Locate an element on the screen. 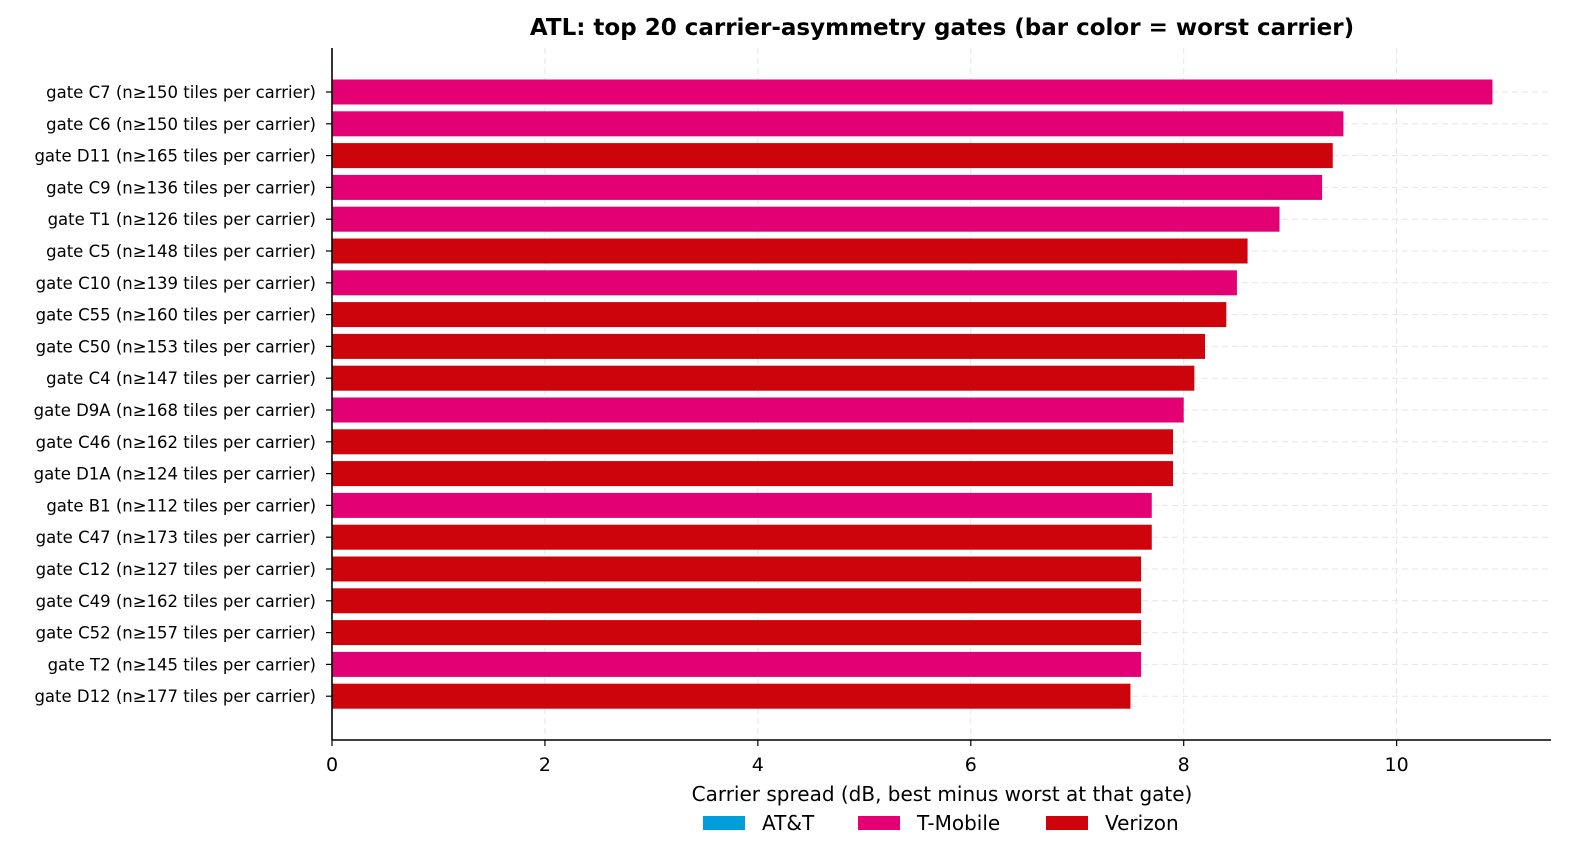  category-label-4: gate T1 (n≥126 tiles per carrier) is located at coordinates (182, 219).